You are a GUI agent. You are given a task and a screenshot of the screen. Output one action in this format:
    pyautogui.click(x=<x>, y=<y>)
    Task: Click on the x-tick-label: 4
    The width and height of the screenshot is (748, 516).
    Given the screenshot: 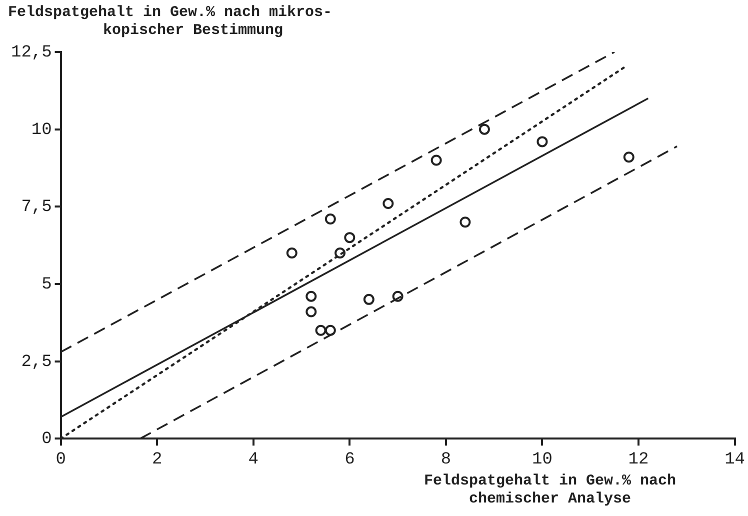 What is the action you would take?
    pyautogui.click(x=253, y=460)
    